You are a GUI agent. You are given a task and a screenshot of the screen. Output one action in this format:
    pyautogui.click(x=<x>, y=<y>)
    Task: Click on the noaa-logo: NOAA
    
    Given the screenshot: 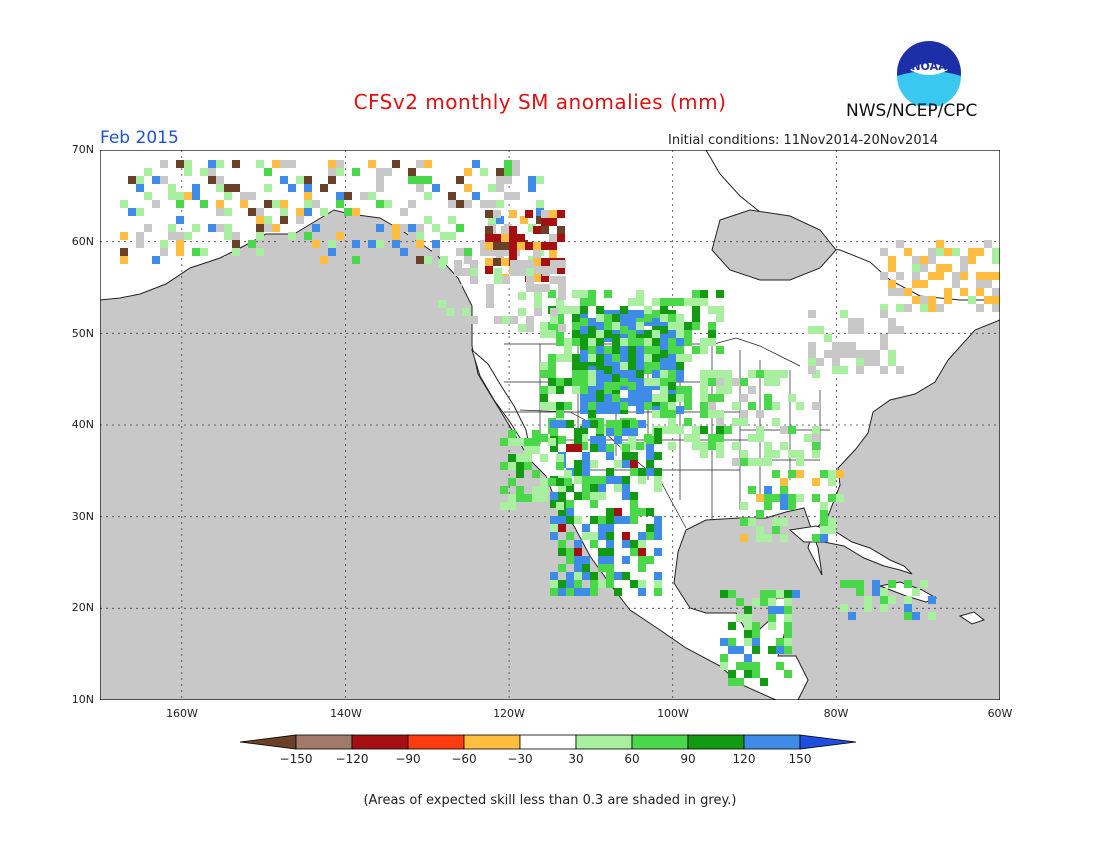 What is the action you would take?
    pyautogui.click(x=929, y=73)
    